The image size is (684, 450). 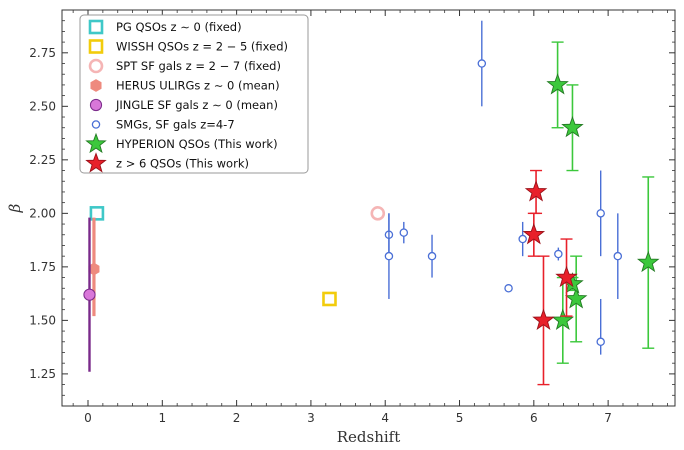 I want to click on x-tick-label: 4, so click(x=385, y=418).